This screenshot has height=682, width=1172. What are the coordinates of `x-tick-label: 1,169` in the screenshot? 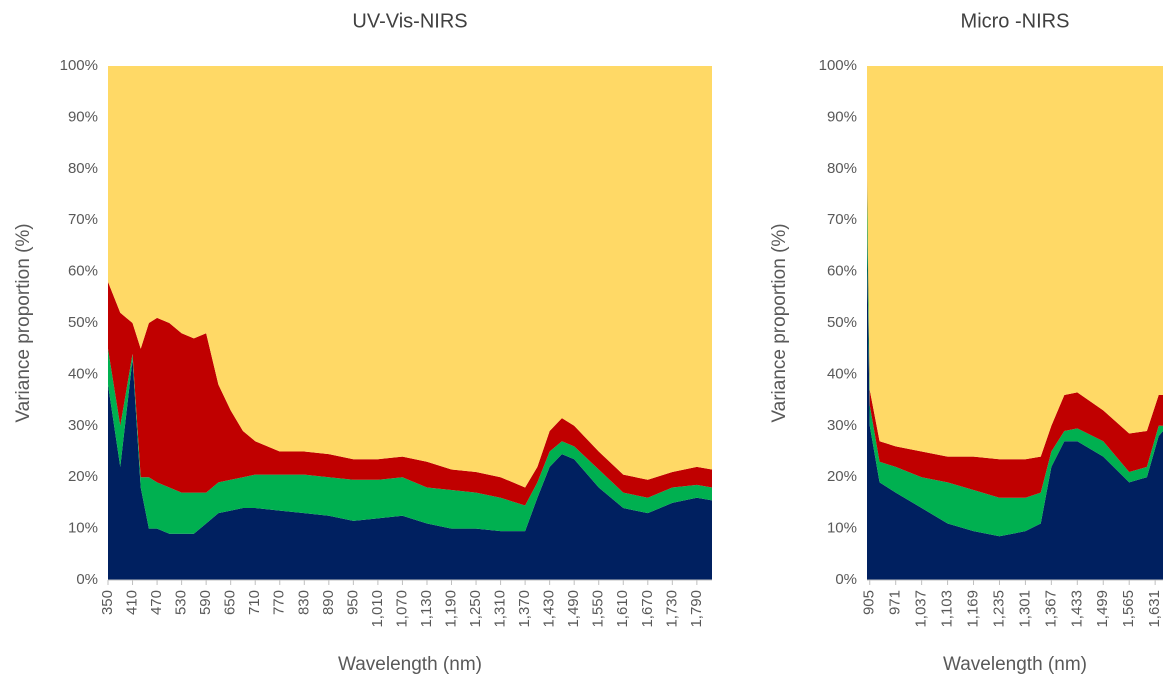 It's located at (972, 609).